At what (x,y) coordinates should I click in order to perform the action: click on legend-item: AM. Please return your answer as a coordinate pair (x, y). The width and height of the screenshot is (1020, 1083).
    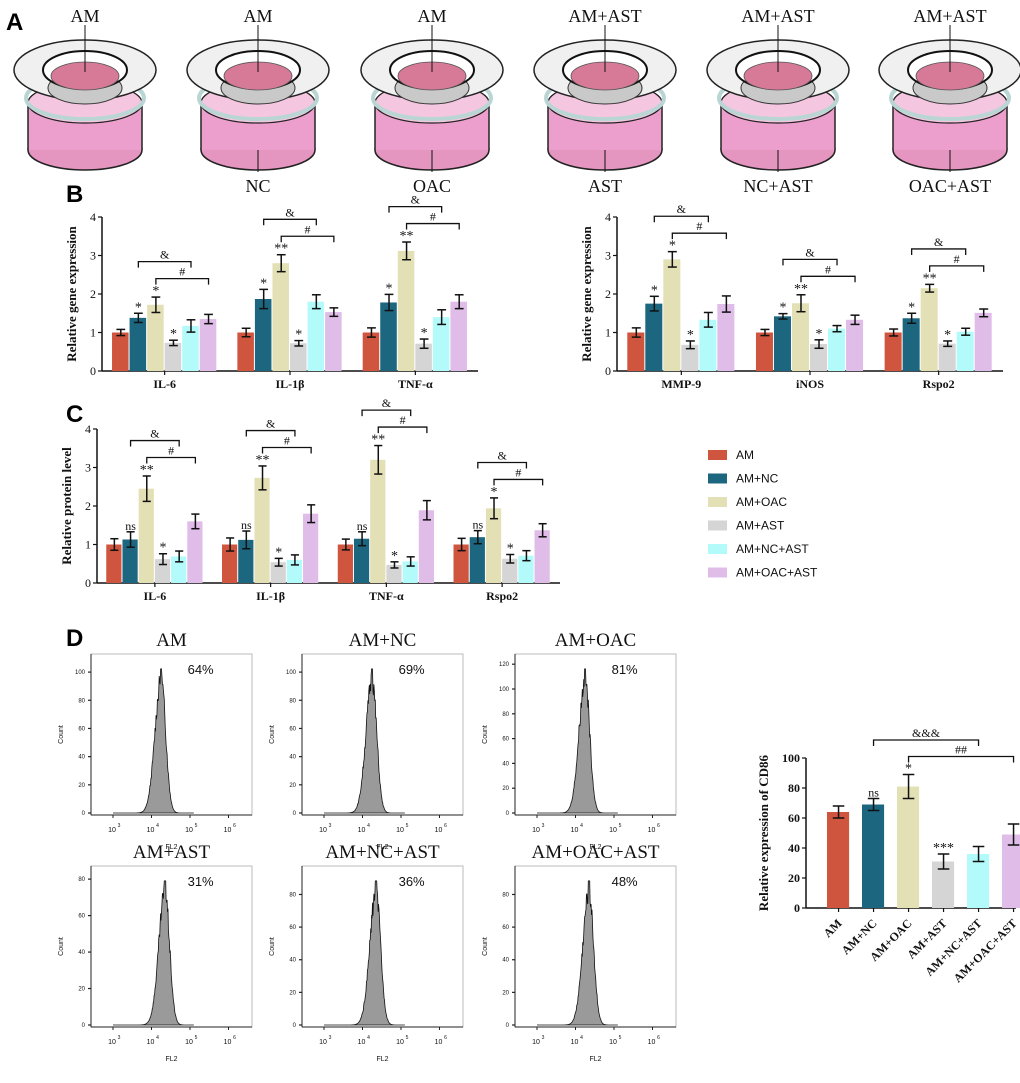
    Looking at the image, I should click on (731, 455).